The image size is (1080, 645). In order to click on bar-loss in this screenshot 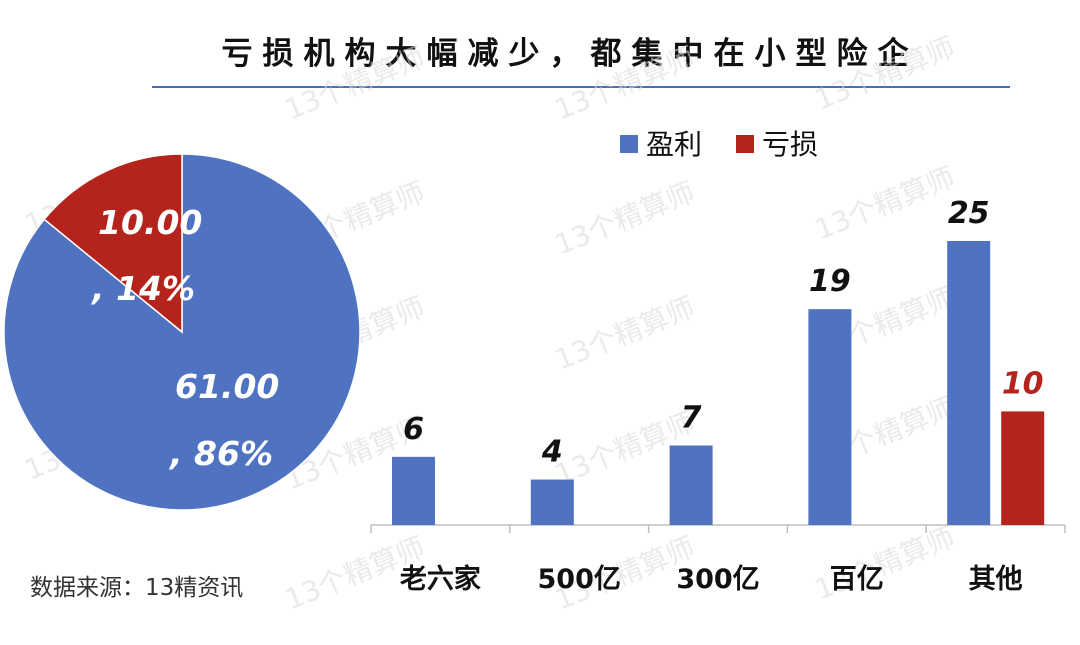, I will do `click(1023, 468)`.